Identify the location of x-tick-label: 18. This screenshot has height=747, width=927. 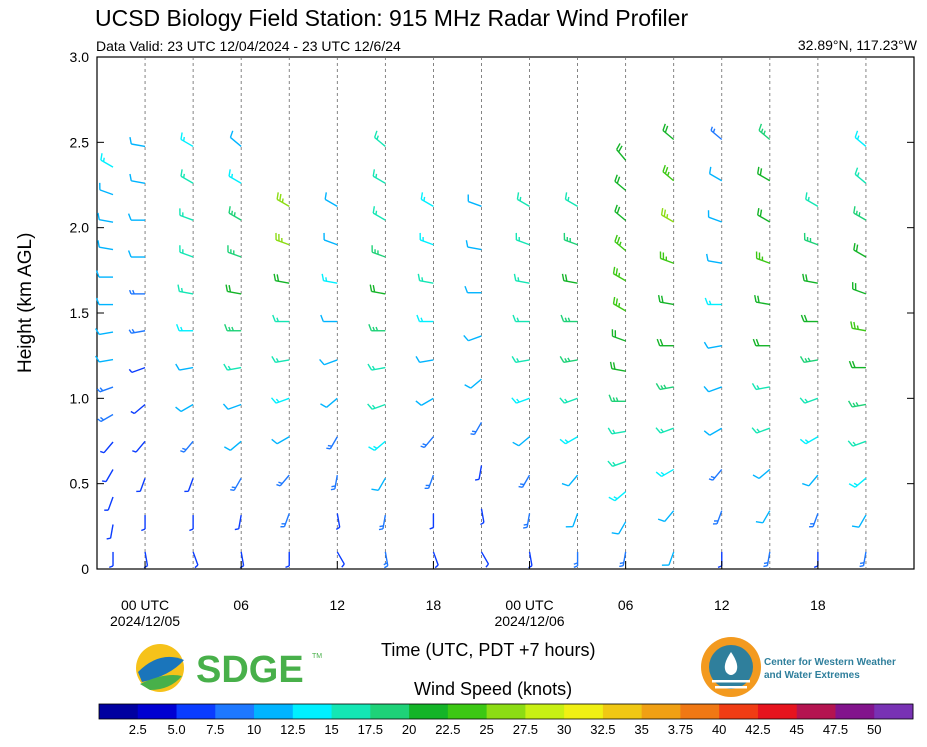
(818, 605).